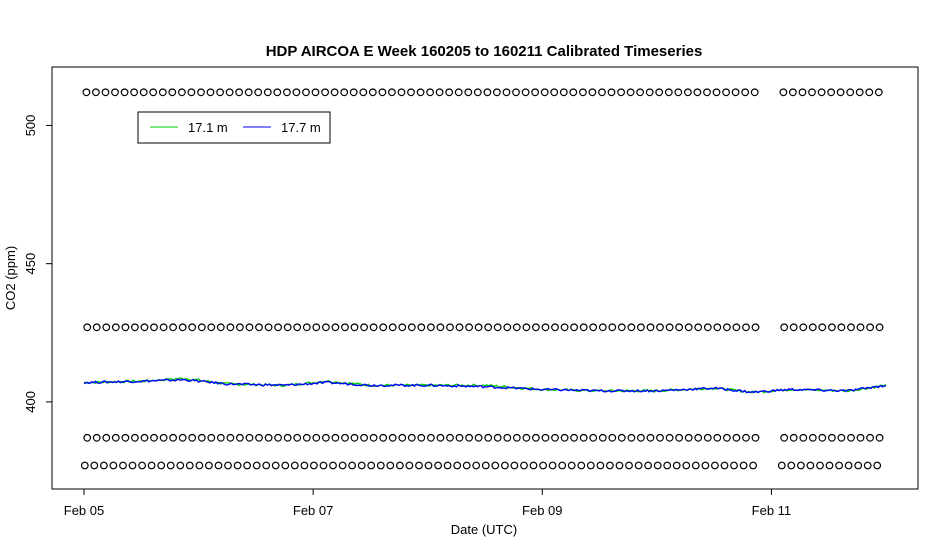 The image size is (936, 540). I want to click on x-tick-label-1: Feb 07, so click(313, 510).